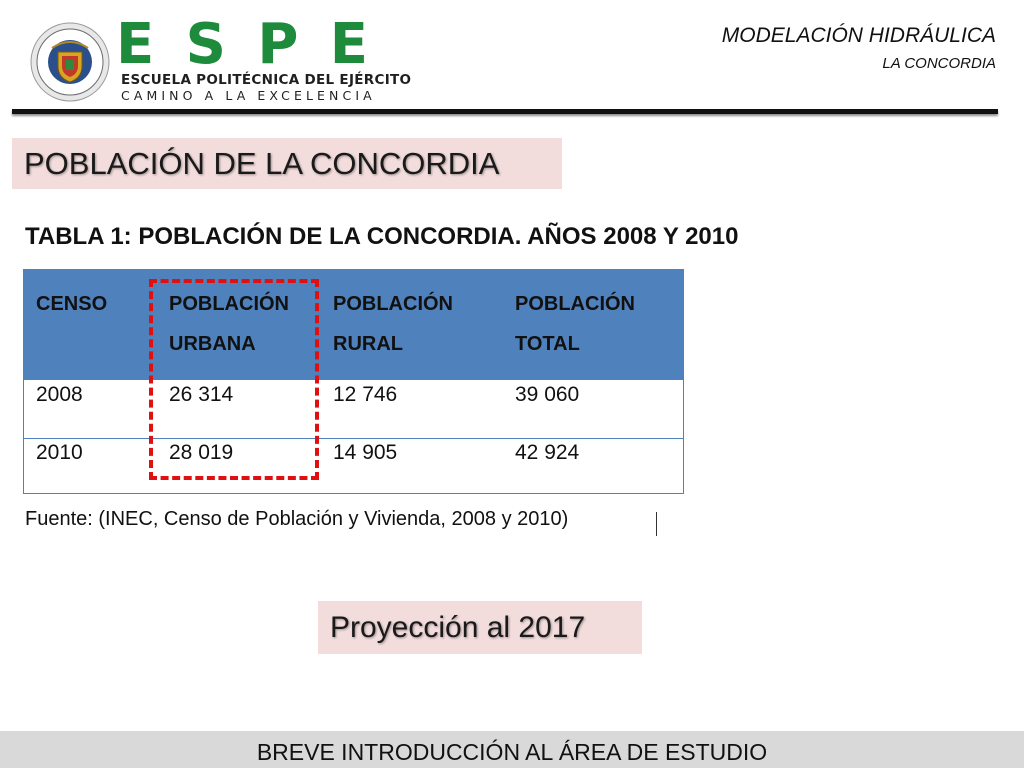 This screenshot has width=1024, height=768. I want to click on brand-letter: S, so click(205, 44).